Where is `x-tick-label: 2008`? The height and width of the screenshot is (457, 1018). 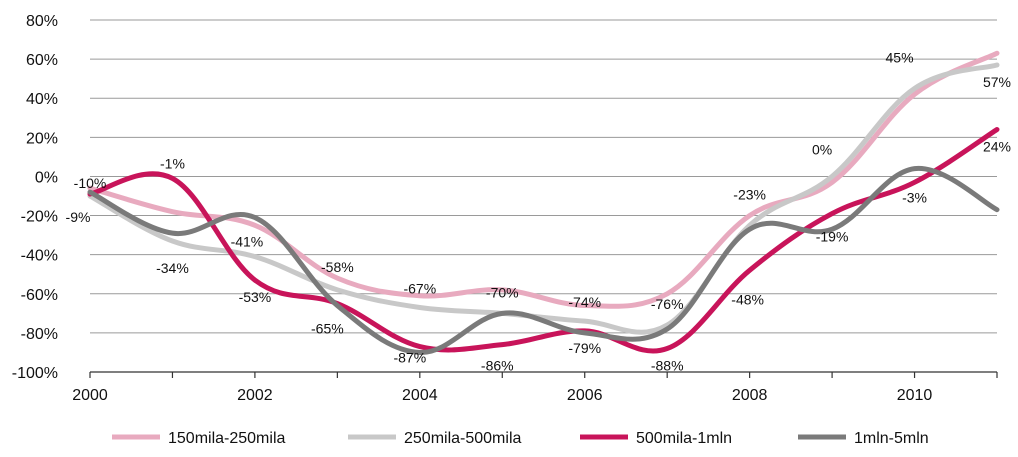
x-tick-label: 2008 is located at coordinates (750, 395).